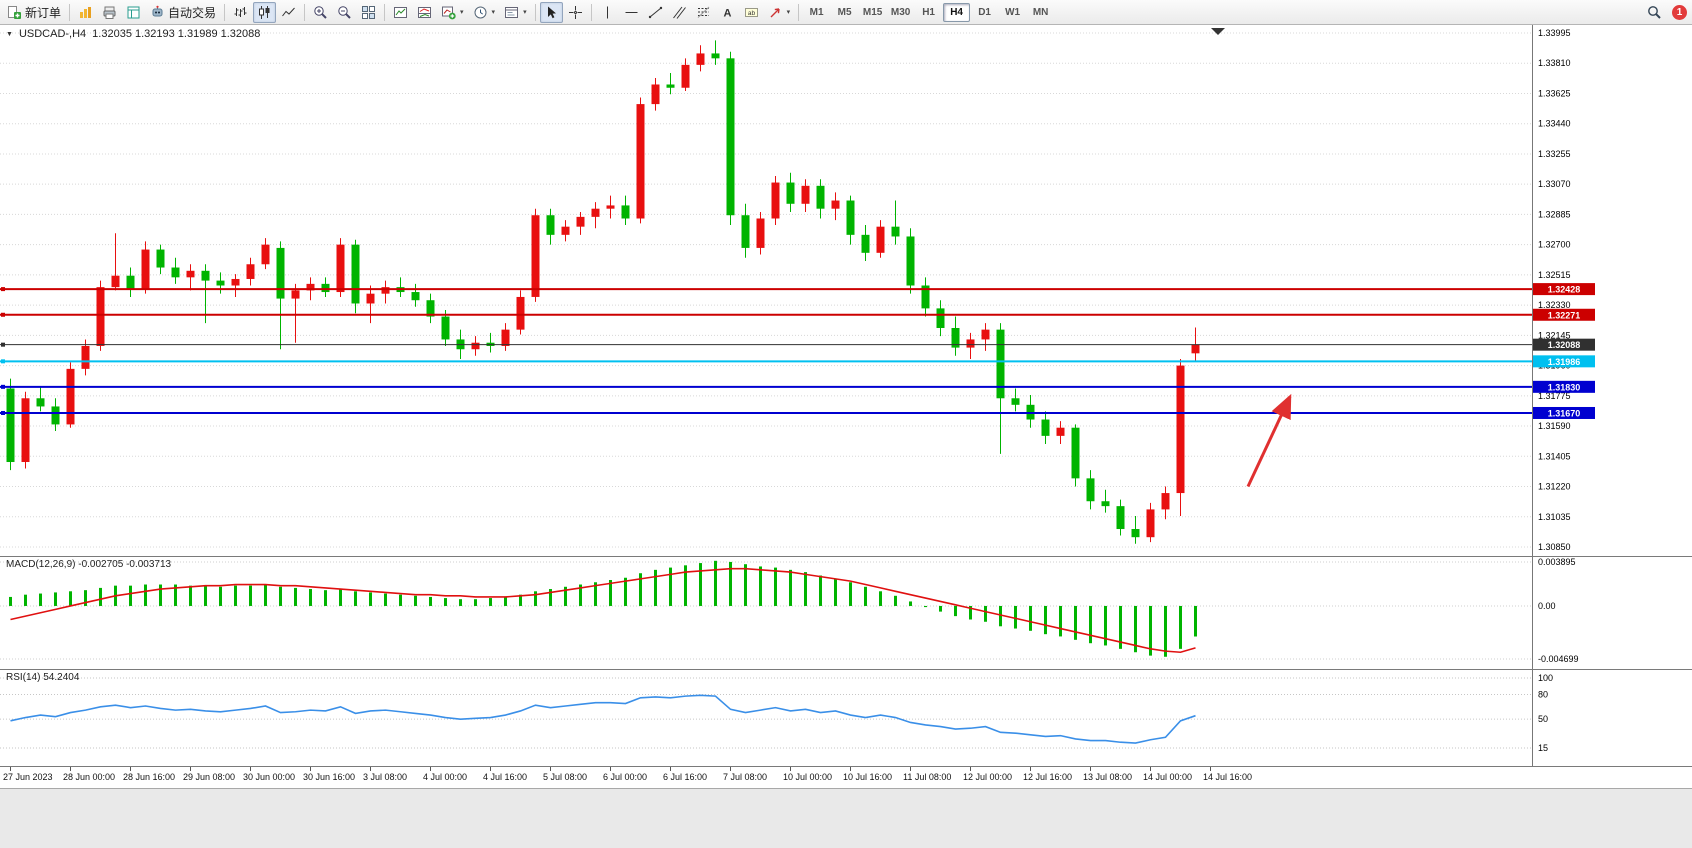  Describe the element at coordinates (344, 12) in the screenshot. I see `zoom-out-button` at that location.